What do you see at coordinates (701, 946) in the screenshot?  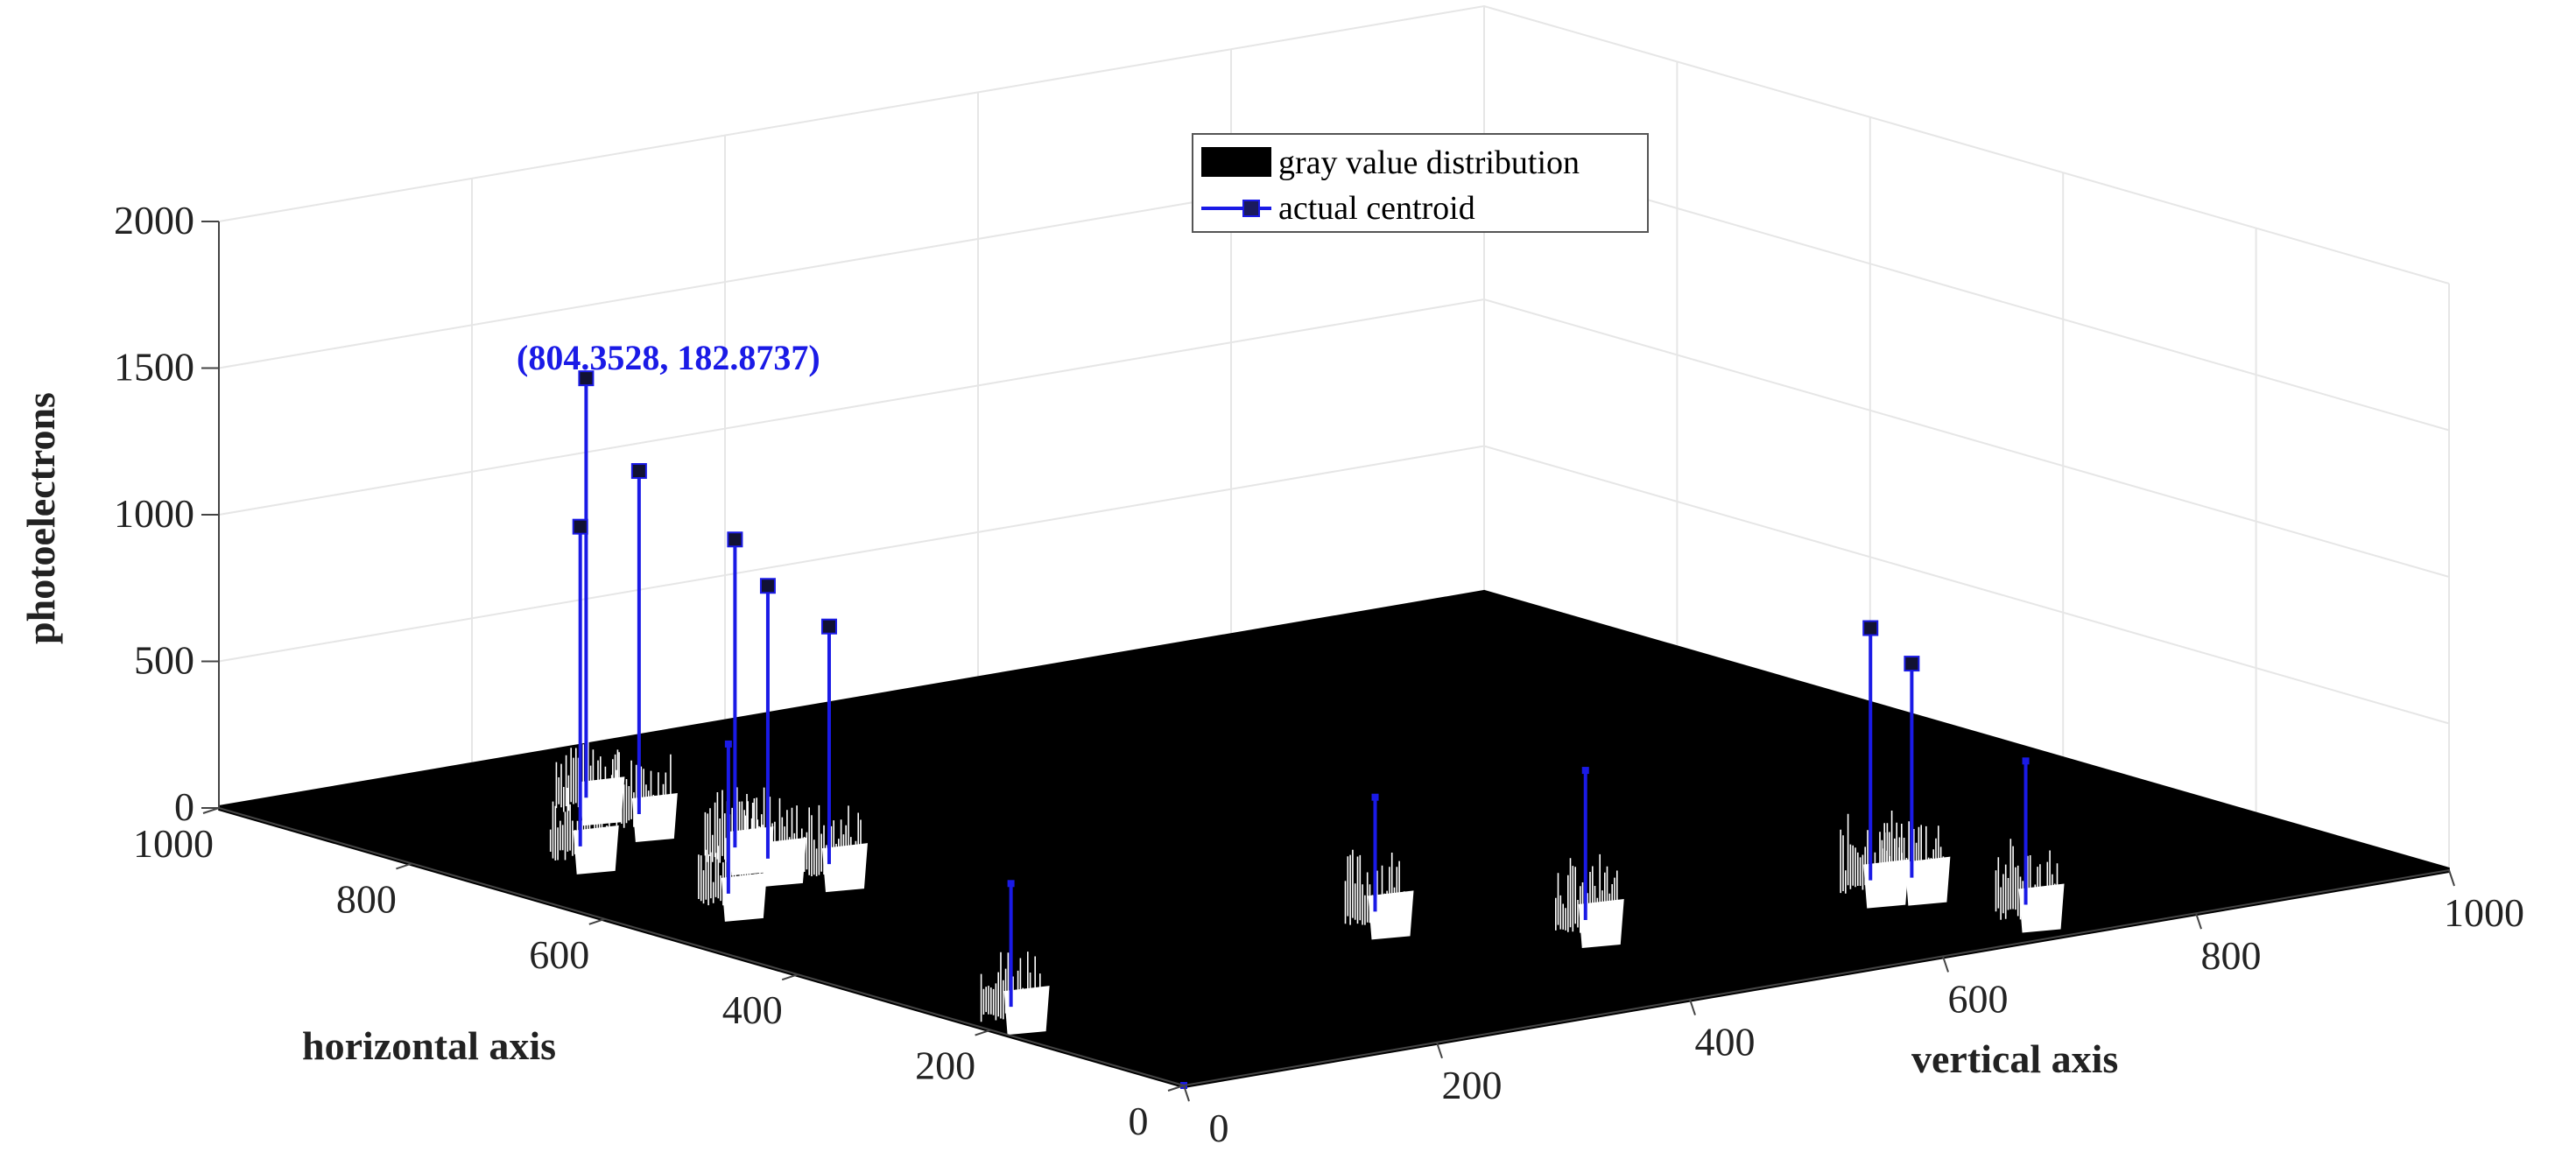 I see `y-axis-line` at bounding box center [701, 946].